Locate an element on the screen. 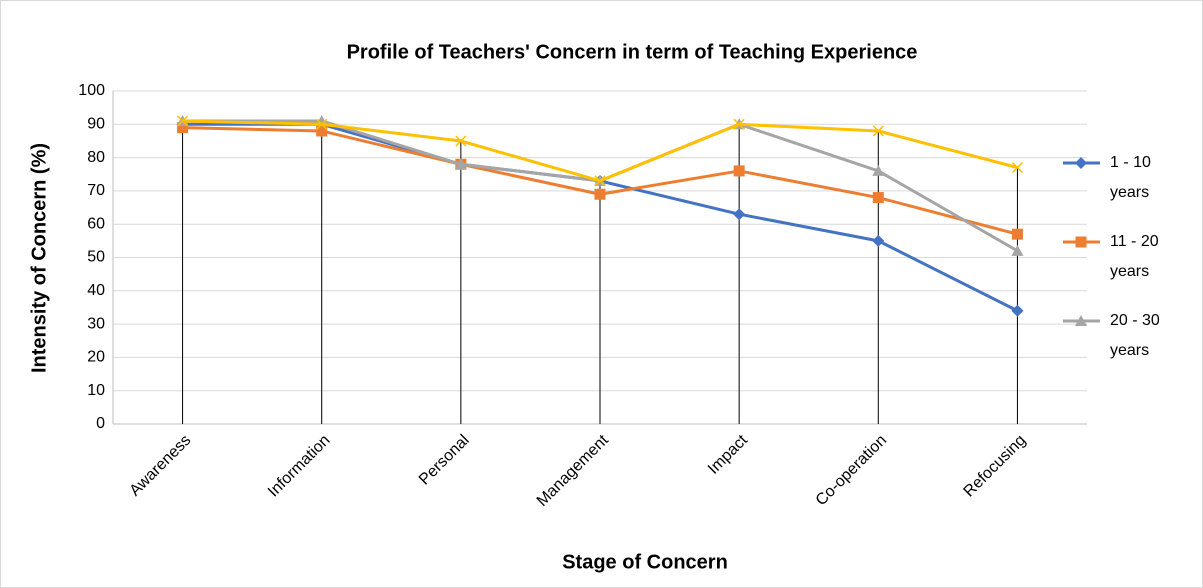  legend-label: 1 - 10 years is located at coordinates (1130, 177).